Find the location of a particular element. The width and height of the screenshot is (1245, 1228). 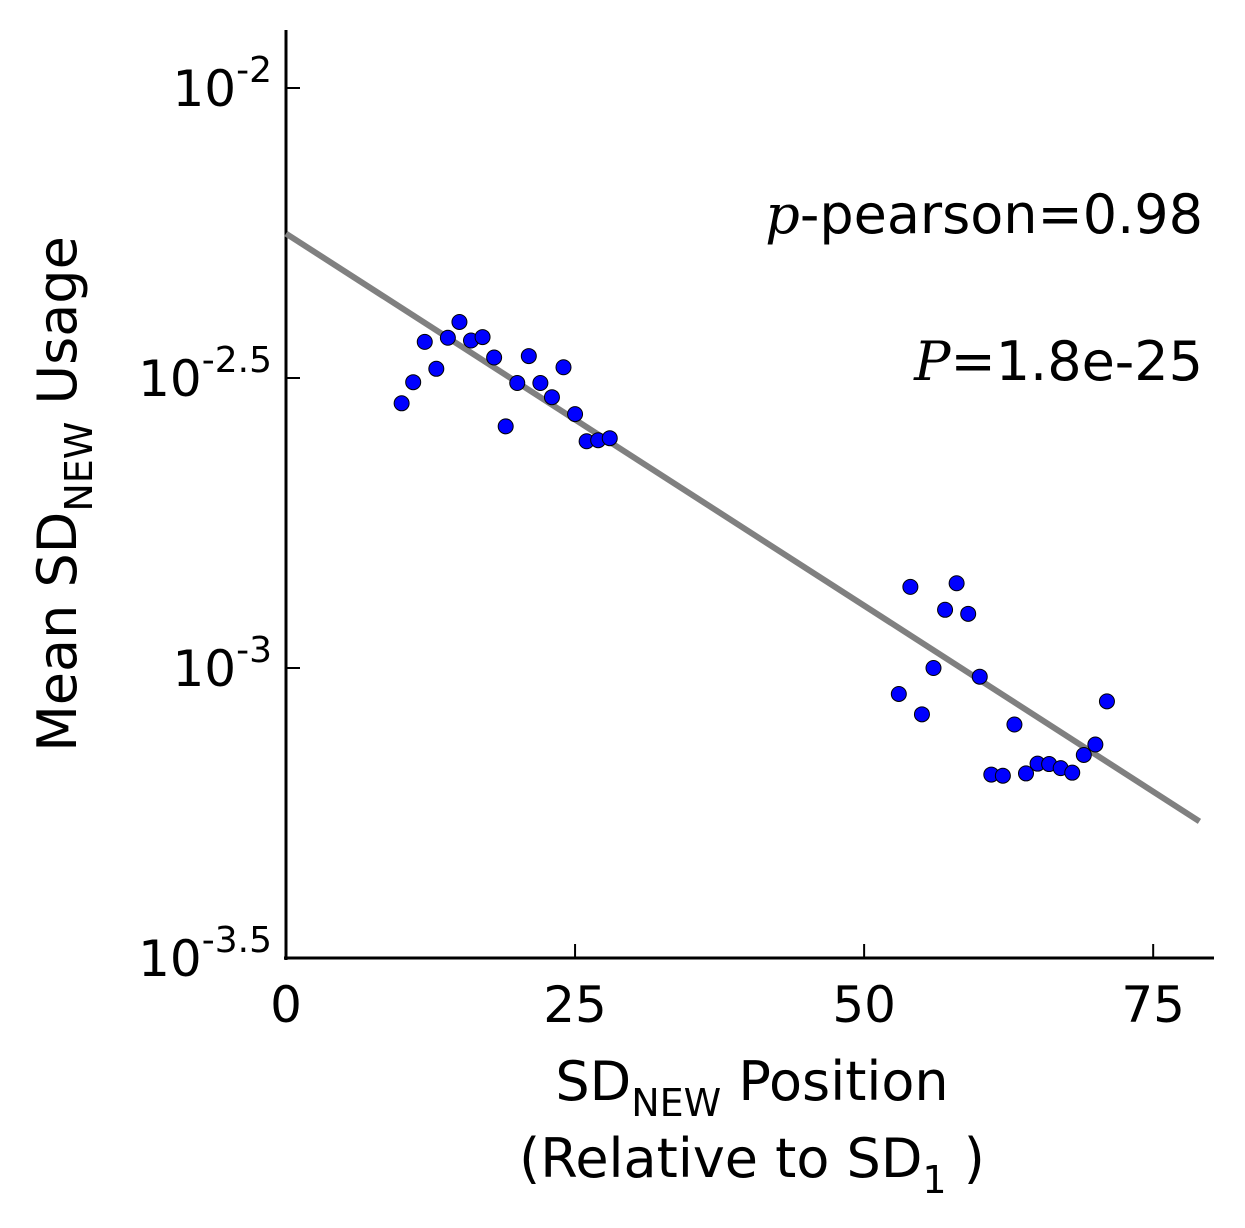

y-tick-exponent: -2 is located at coordinates (254, 70).